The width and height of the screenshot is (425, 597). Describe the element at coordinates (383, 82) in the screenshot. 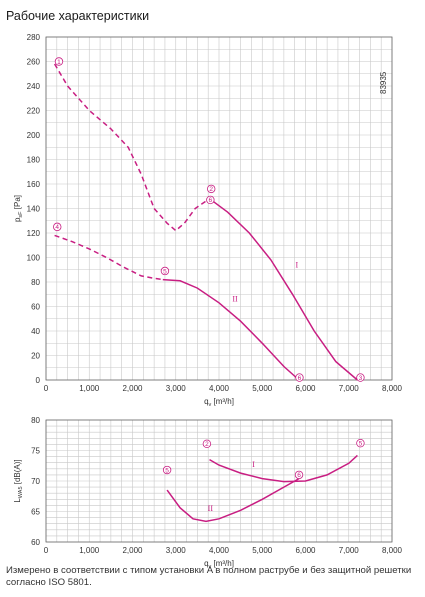

I see `figure-id: 83935` at that location.